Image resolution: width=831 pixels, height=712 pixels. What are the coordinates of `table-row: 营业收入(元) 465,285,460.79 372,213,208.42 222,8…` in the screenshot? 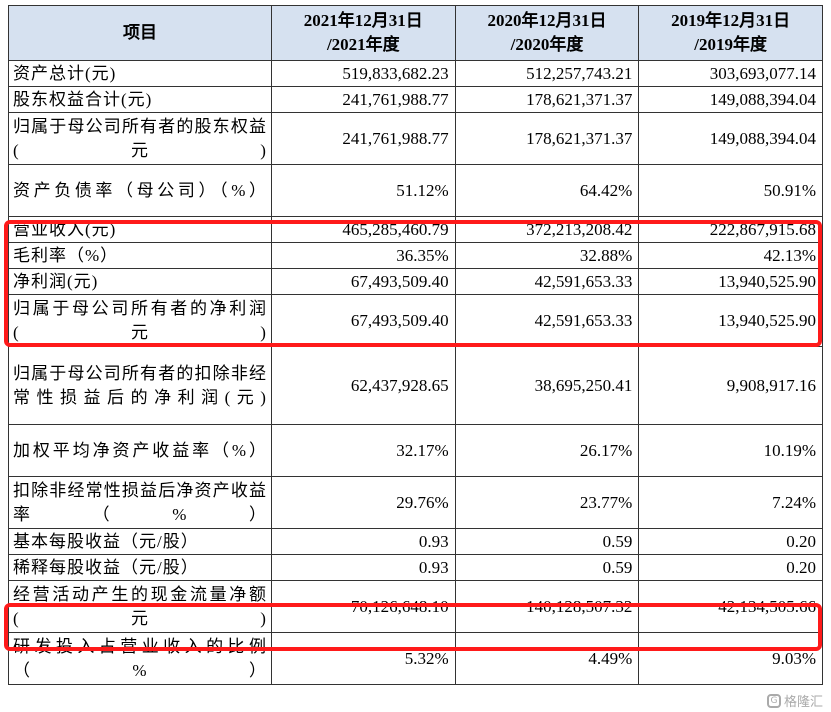 It's located at (415, 229).